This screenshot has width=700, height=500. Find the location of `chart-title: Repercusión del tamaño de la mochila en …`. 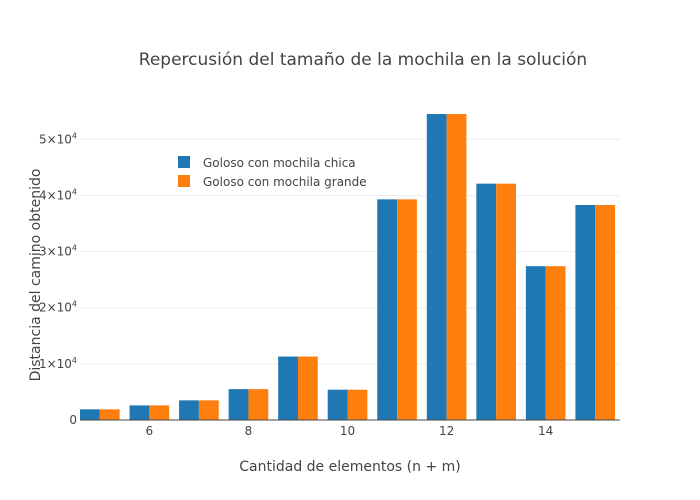

chart-title: Repercusión del tamaño de la mochila en … is located at coordinates (363, 60).